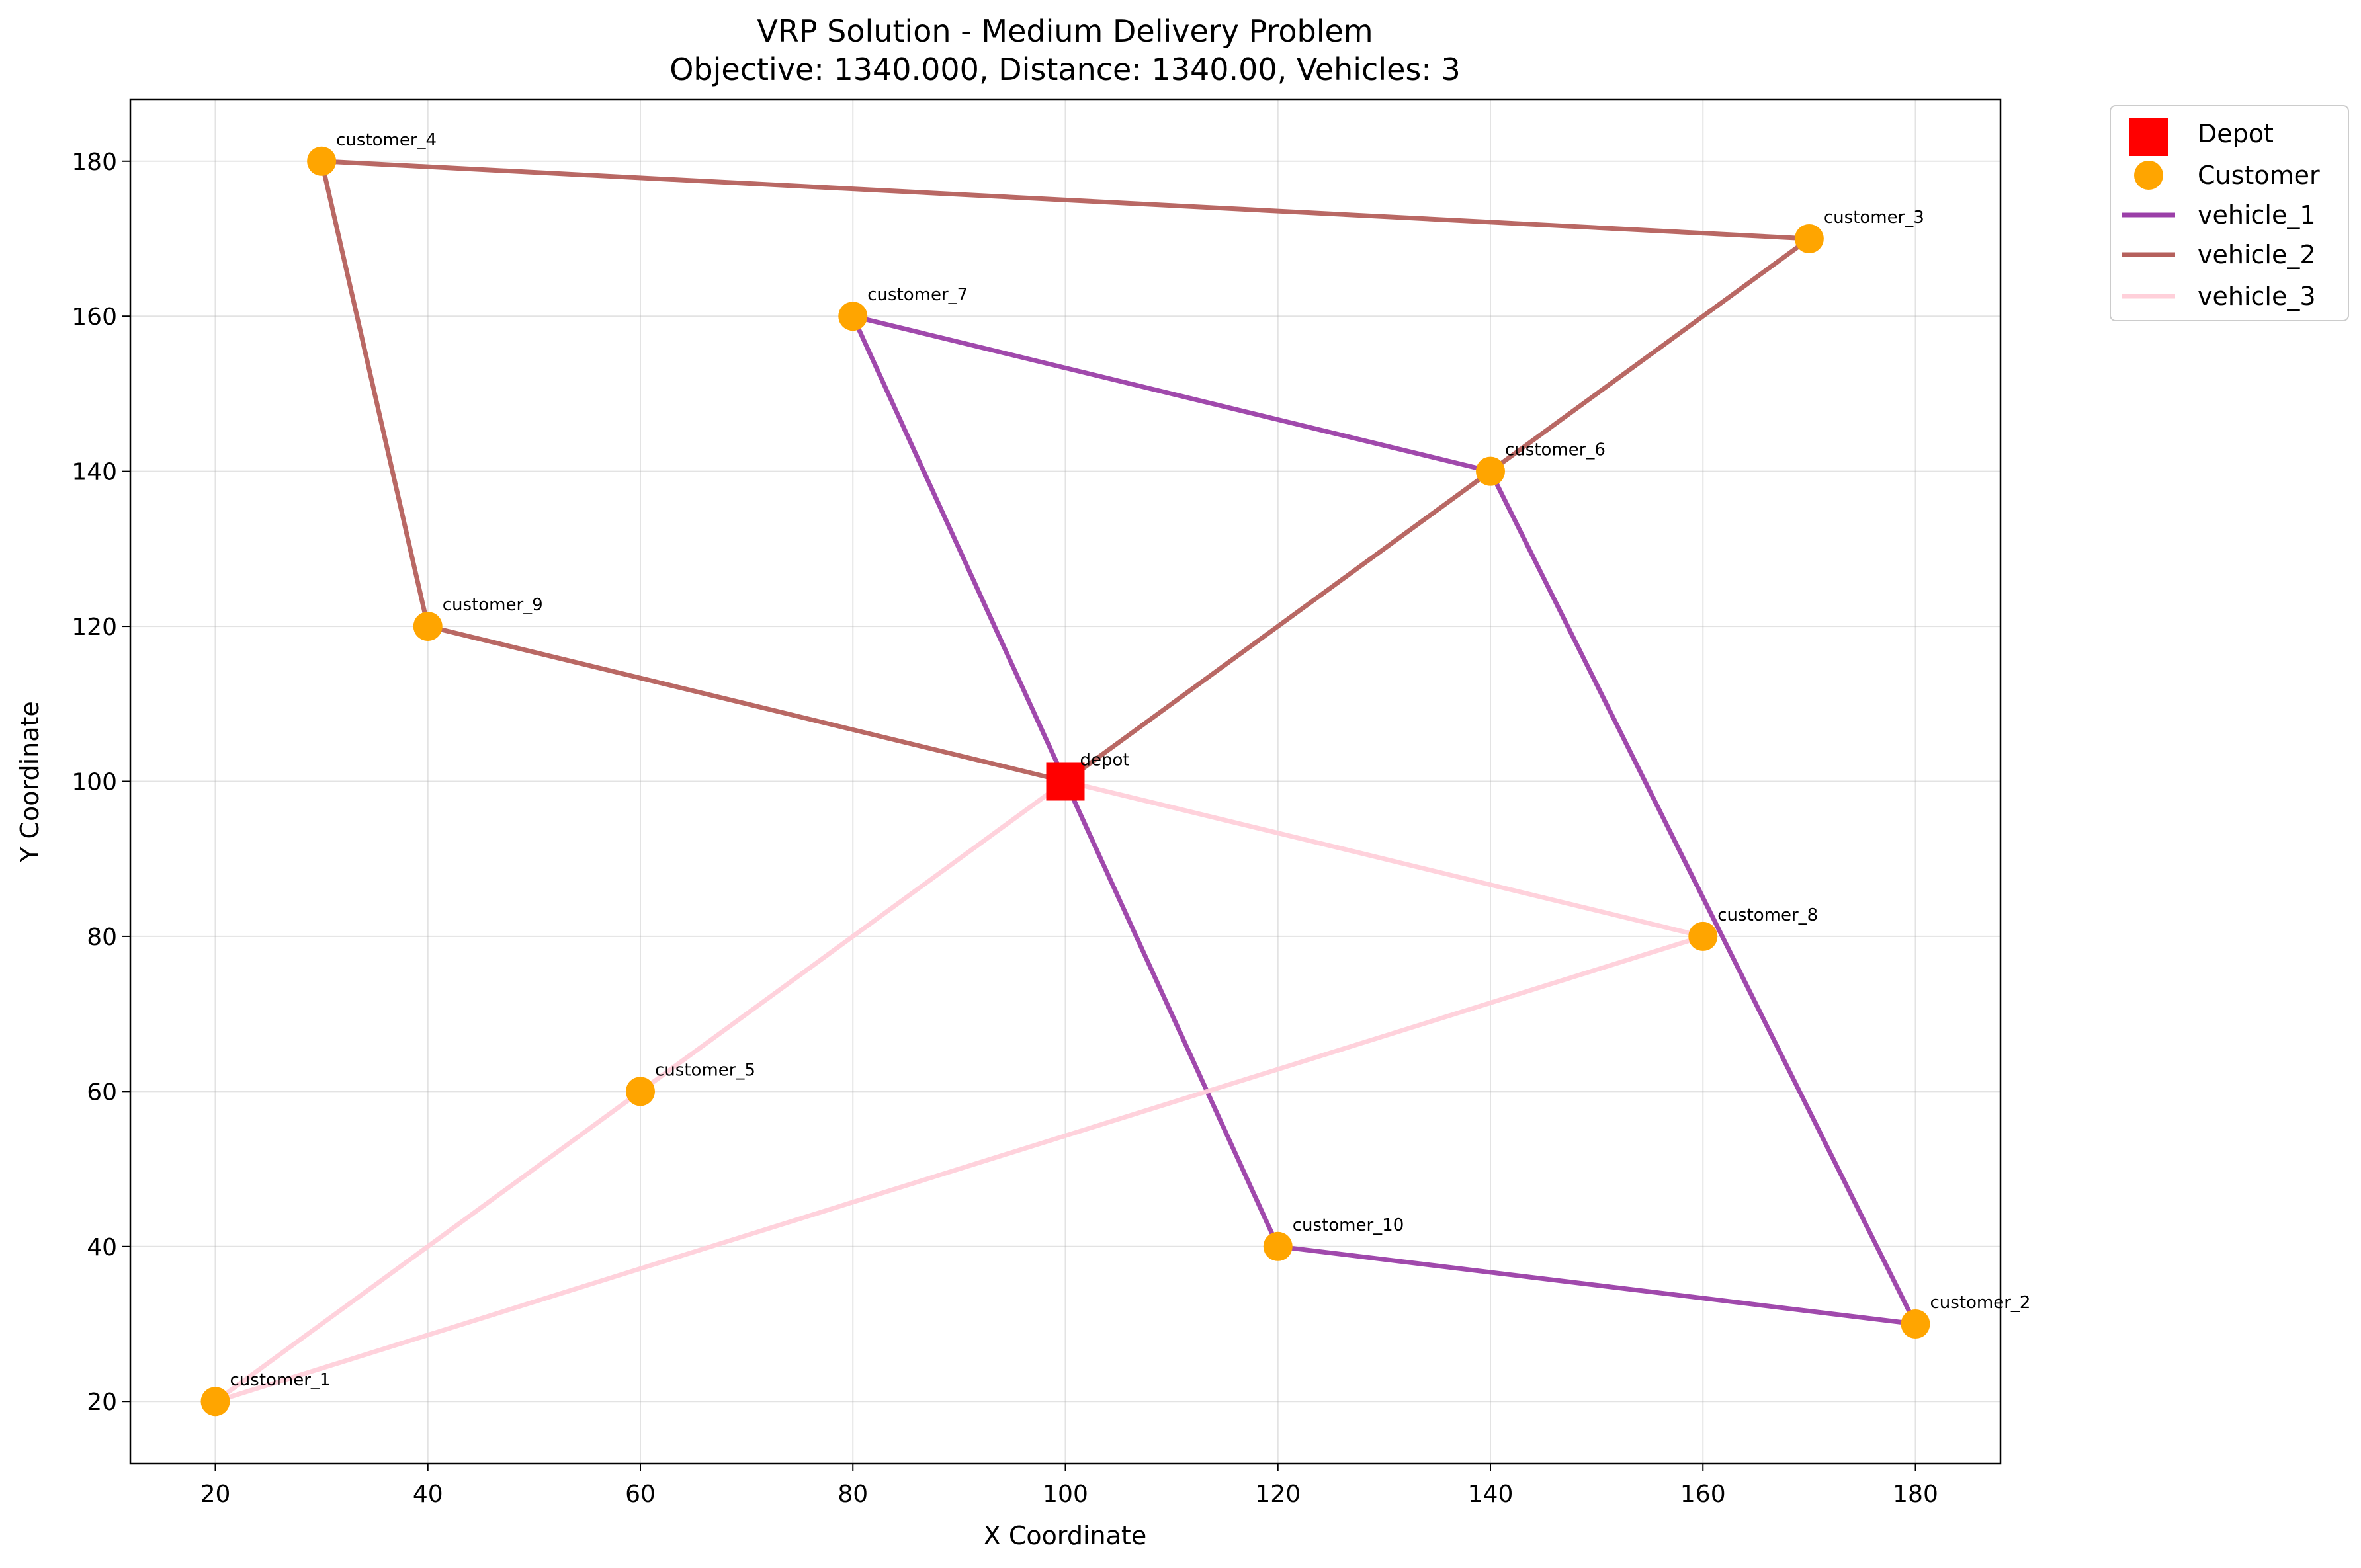 This screenshot has width=2361, height=1568. Describe the element at coordinates (2148, 175) in the screenshot. I see `legend-customer-marker` at that location.